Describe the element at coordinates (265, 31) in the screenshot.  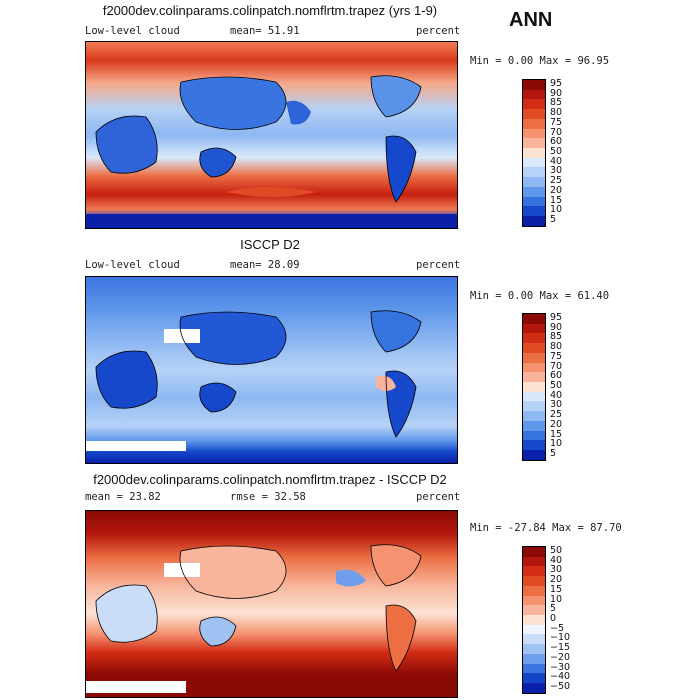
I see `panel-1-mean-label: mean= 51.91` at that location.